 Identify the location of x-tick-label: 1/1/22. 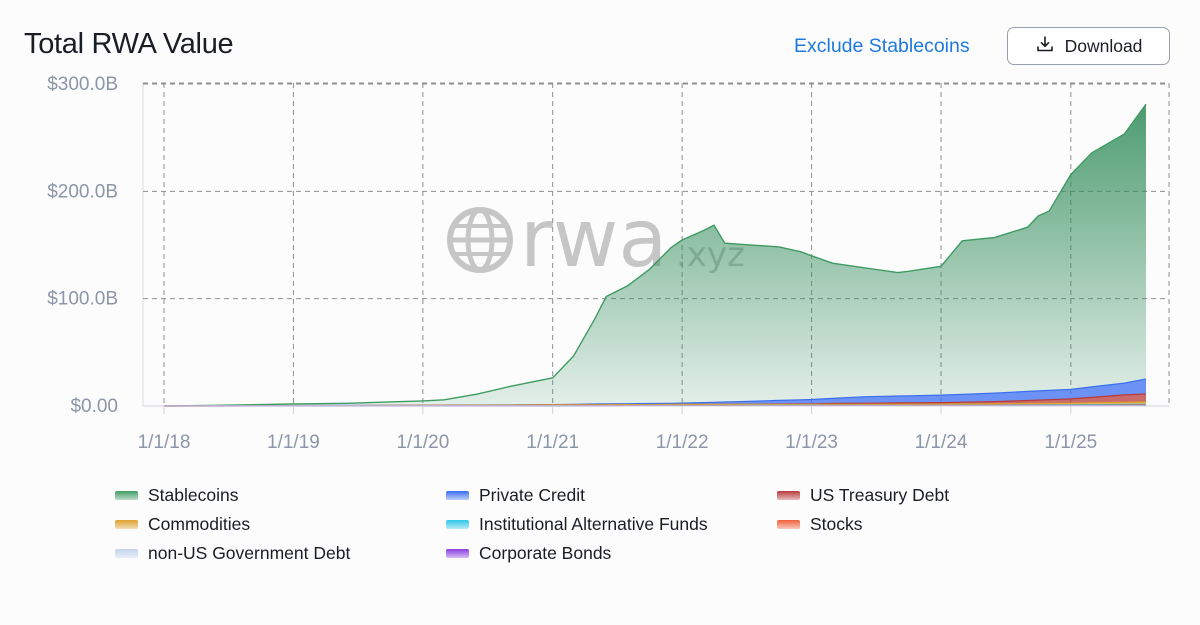
(682, 442).